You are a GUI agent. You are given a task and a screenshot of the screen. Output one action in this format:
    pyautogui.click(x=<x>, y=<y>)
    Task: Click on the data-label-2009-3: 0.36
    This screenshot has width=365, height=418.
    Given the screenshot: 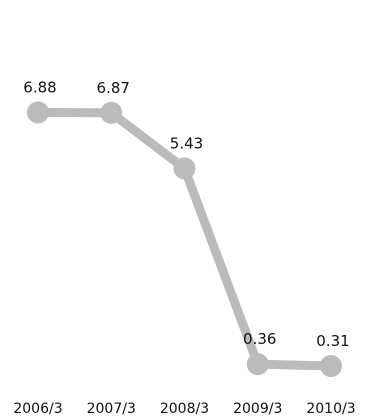 What is the action you would take?
    pyautogui.click(x=259, y=339)
    